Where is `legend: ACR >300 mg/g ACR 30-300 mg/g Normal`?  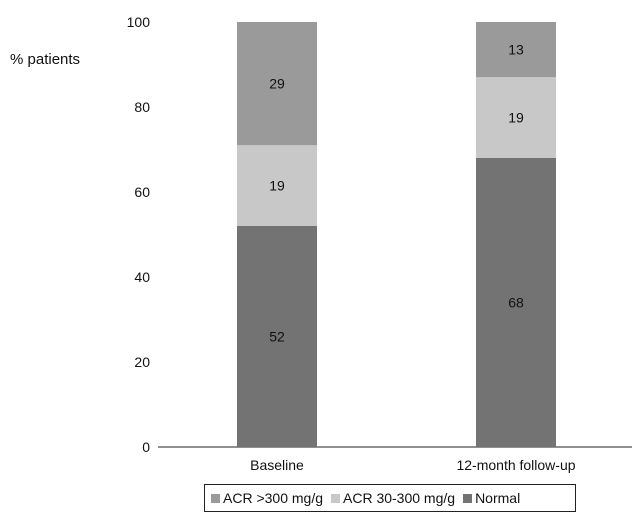 legend: ACR >300 mg/g ACR 30-300 mg/g Normal is located at coordinates (390, 498).